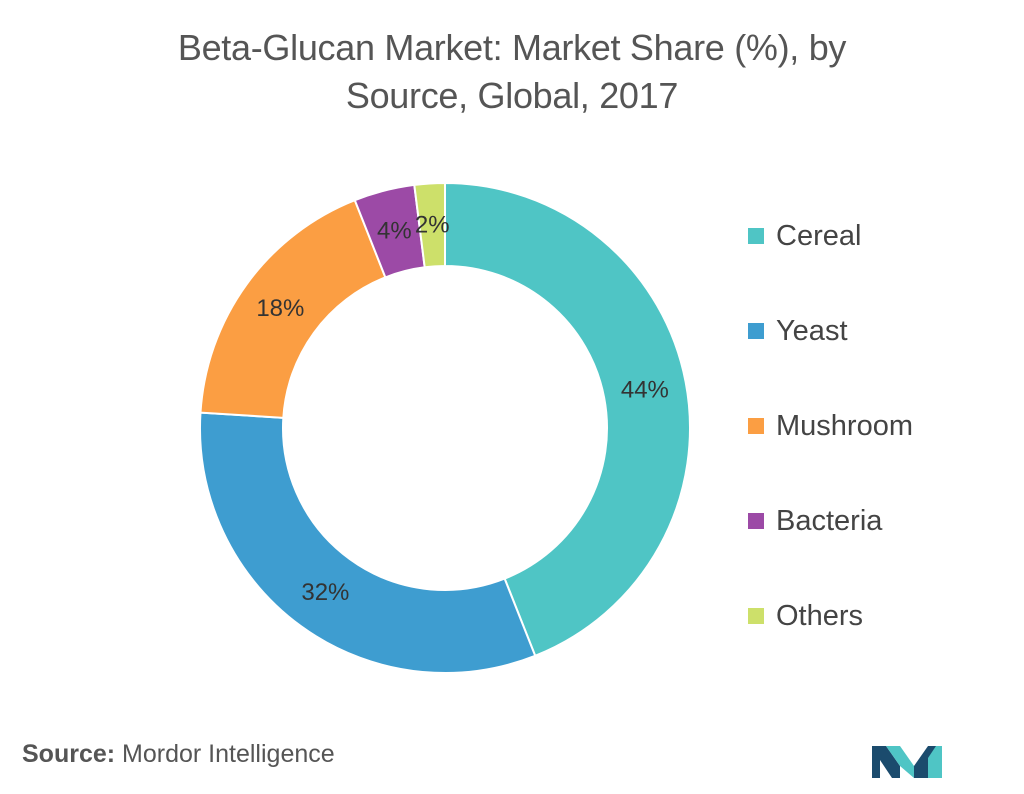 This screenshot has width=1024, height=794. What do you see at coordinates (844, 425) in the screenshot?
I see `legend-label-mushroom: Mushroom` at bounding box center [844, 425].